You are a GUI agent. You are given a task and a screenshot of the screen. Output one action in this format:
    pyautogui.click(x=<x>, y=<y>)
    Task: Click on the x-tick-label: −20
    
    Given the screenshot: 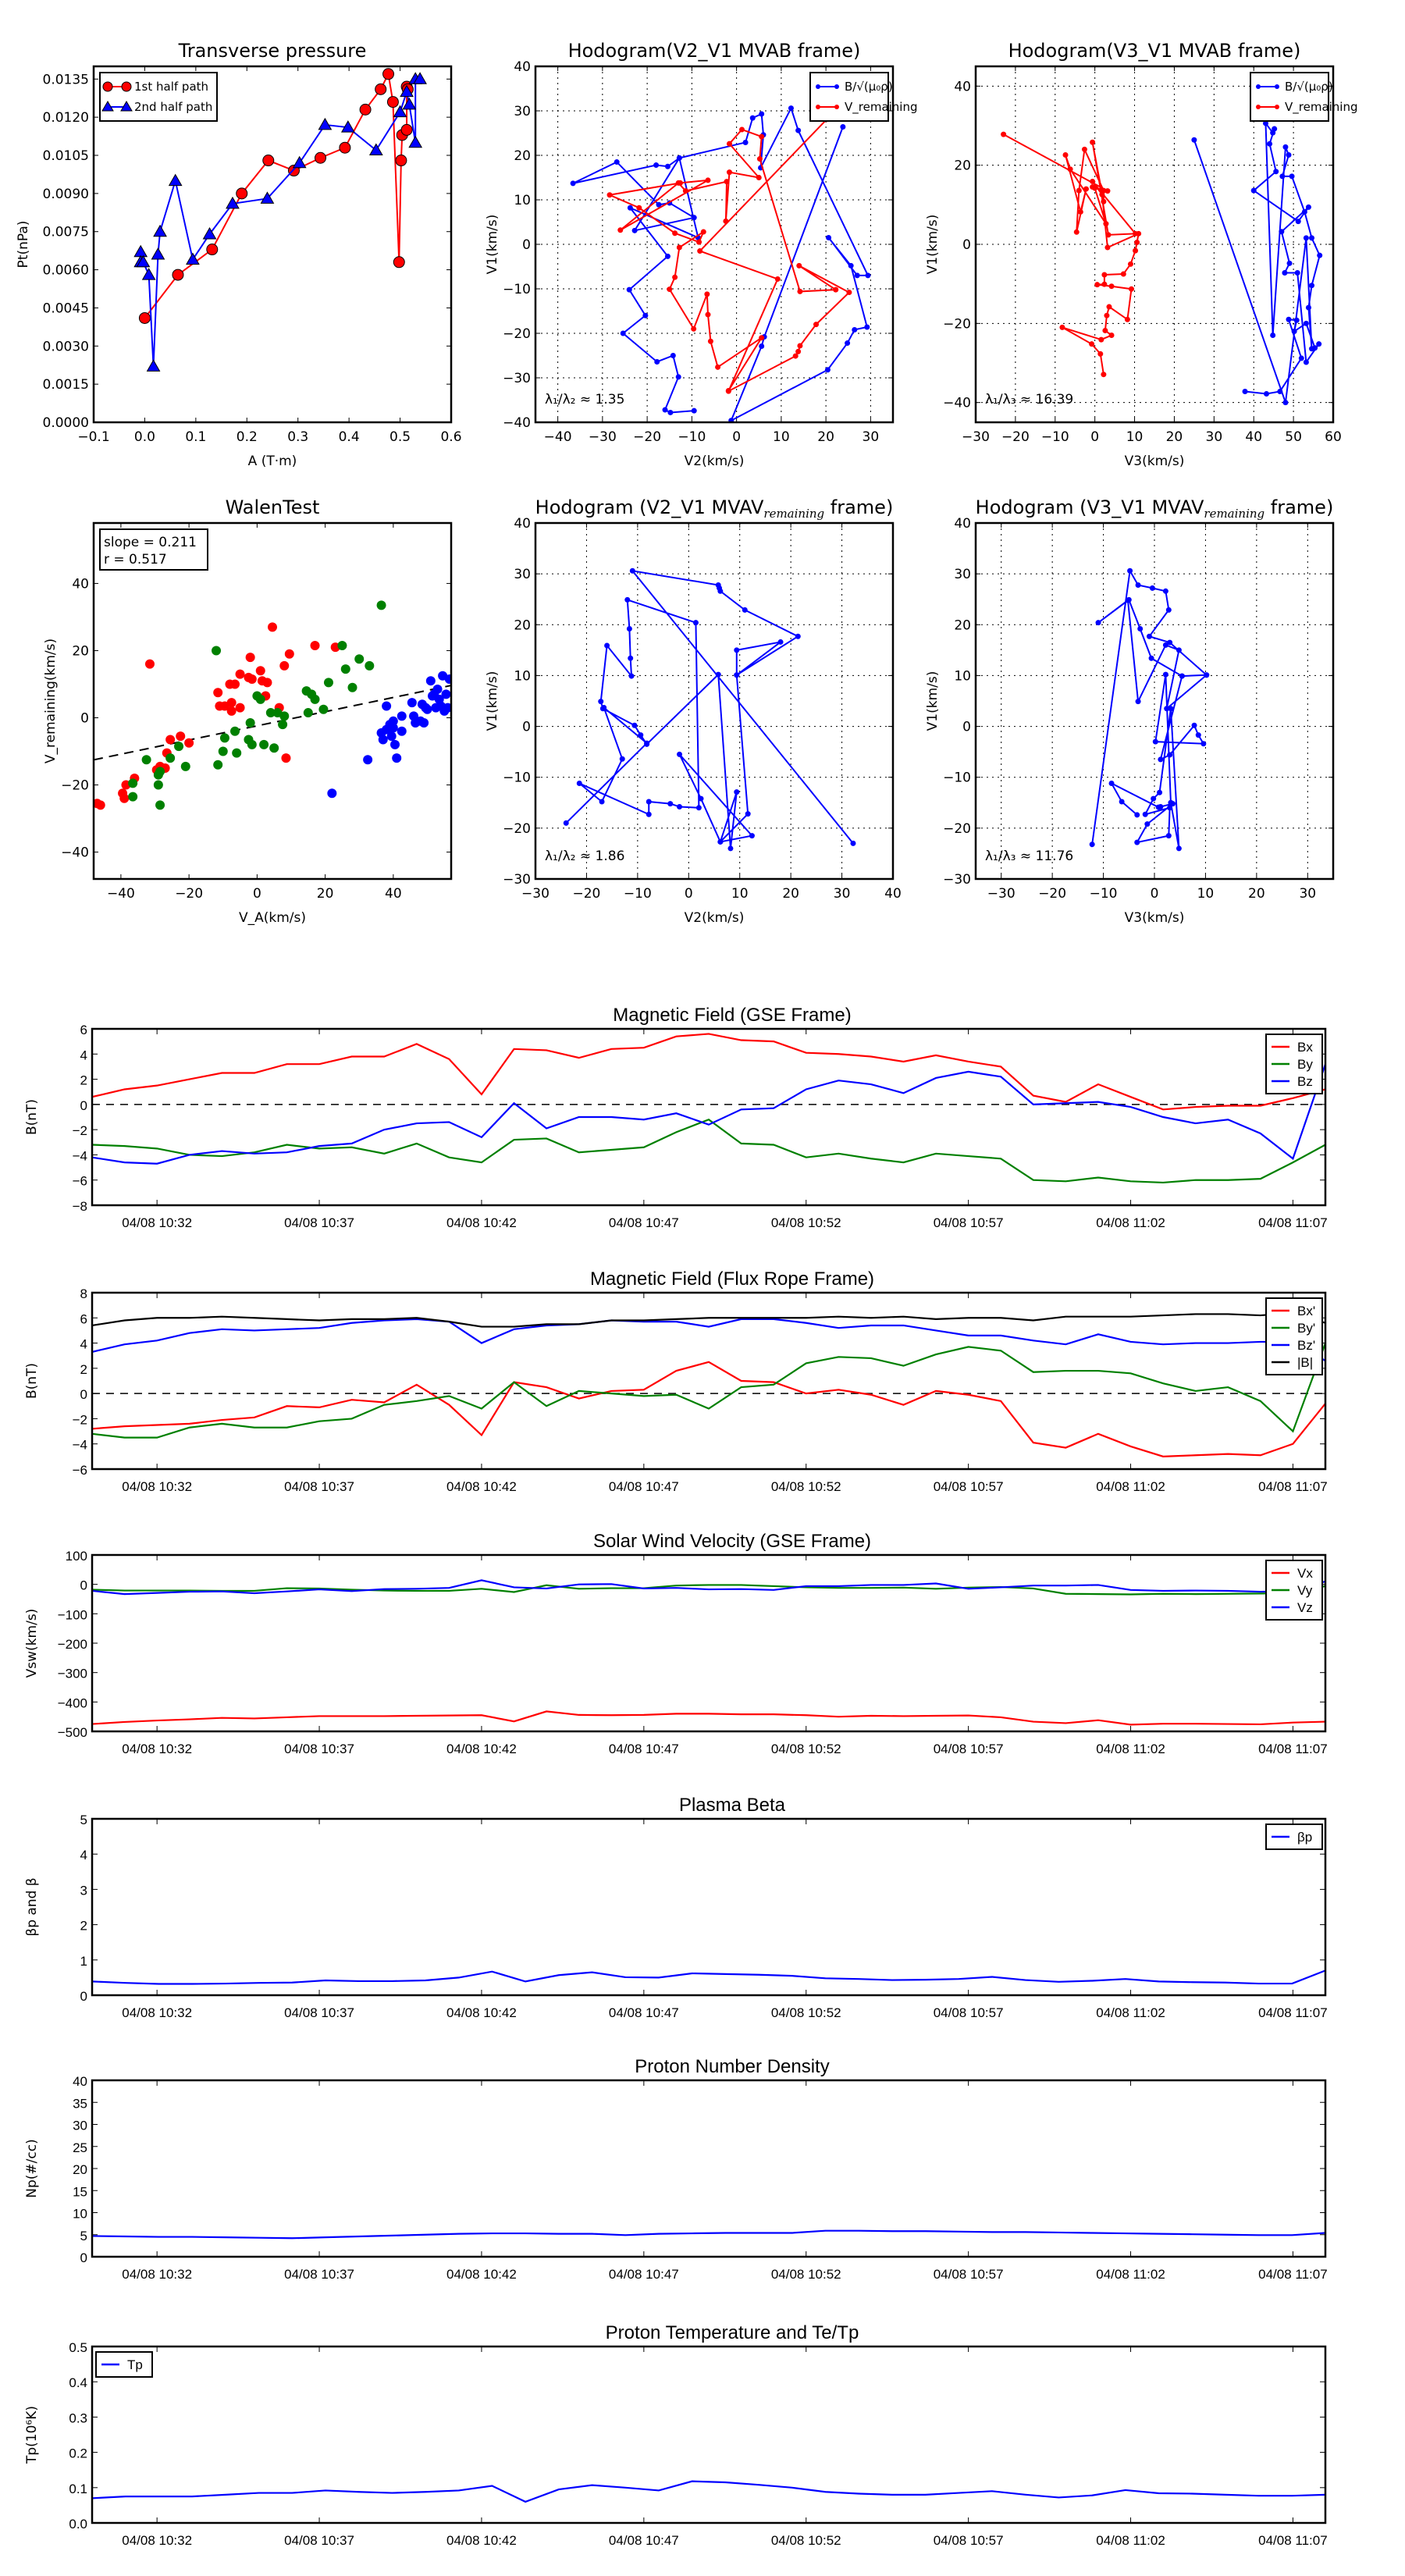 What is the action you would take?
    pyautogui.click(x=647, y=437)
    